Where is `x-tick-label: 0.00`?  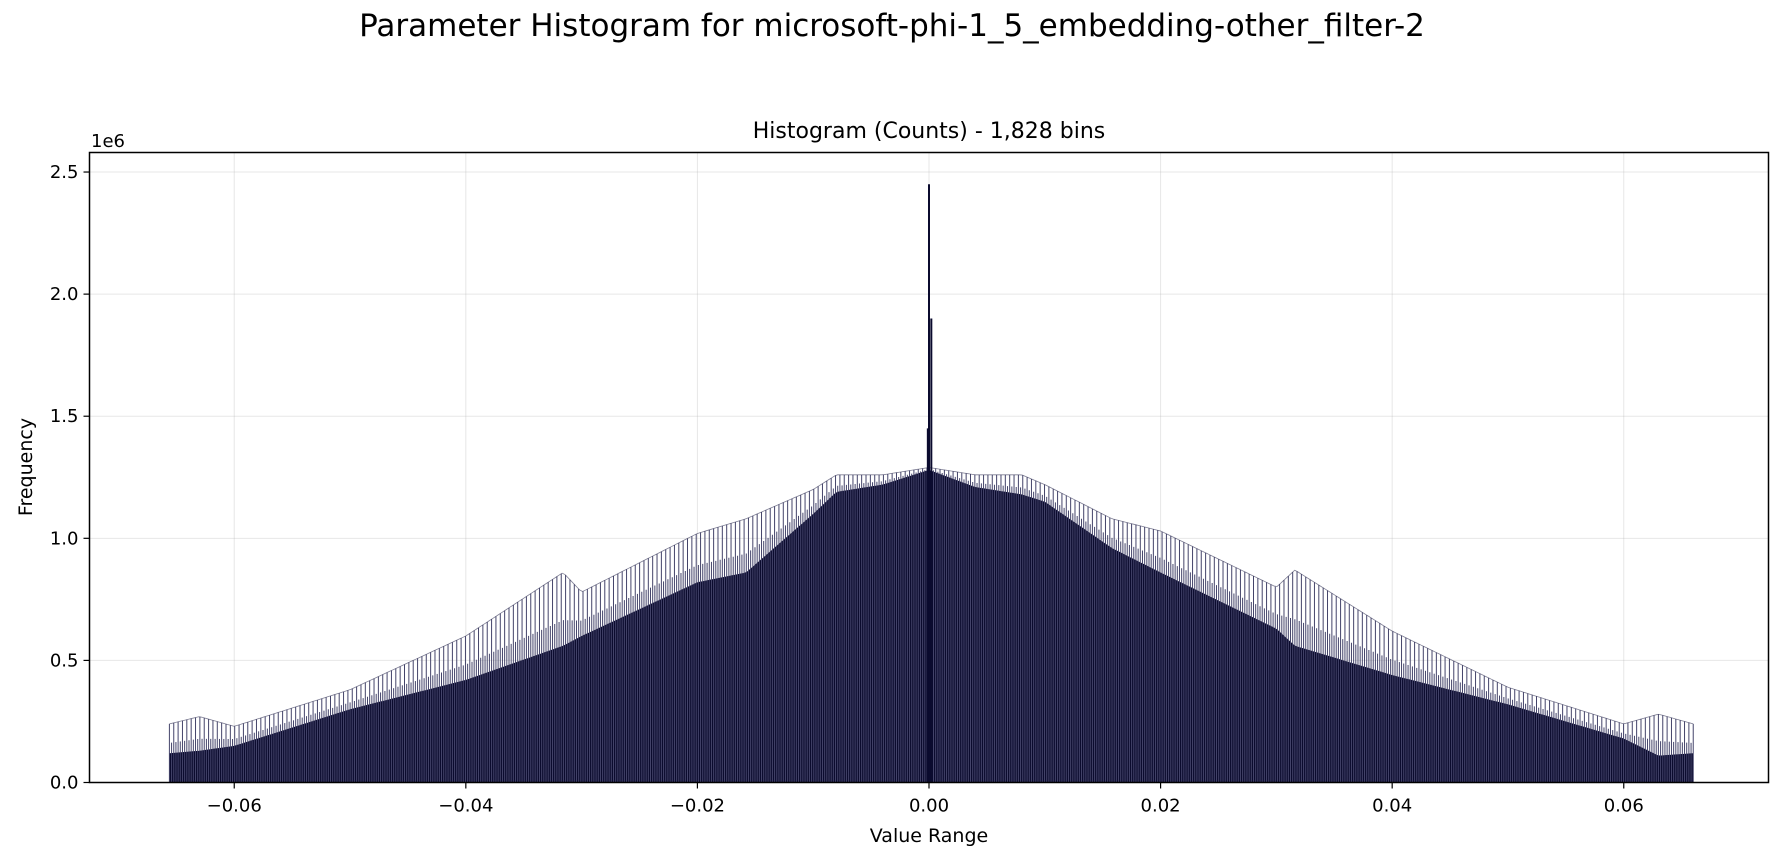 x-tick-label: 0.00 is located at coordinates (929, 806).